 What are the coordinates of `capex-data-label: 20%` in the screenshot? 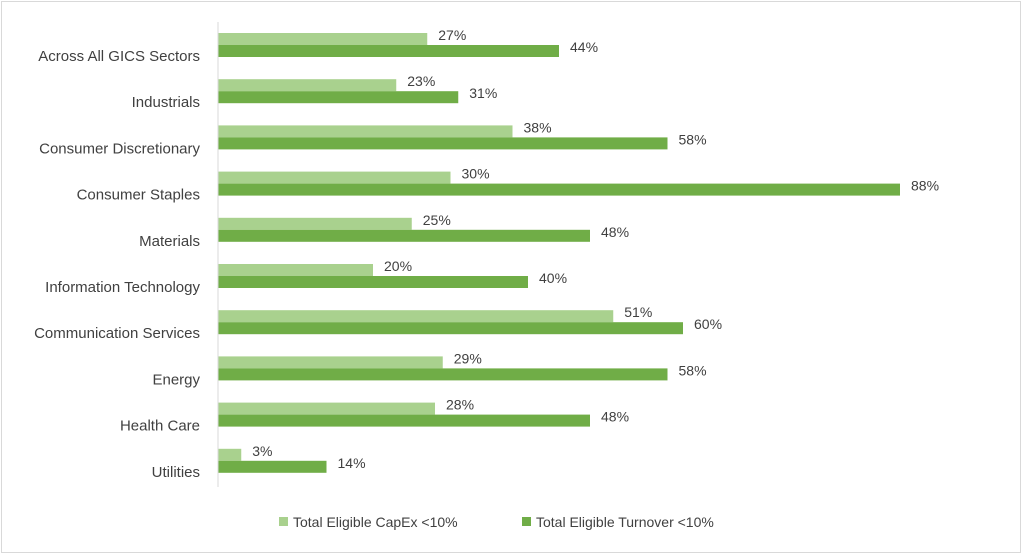 It's located at (398, 266).